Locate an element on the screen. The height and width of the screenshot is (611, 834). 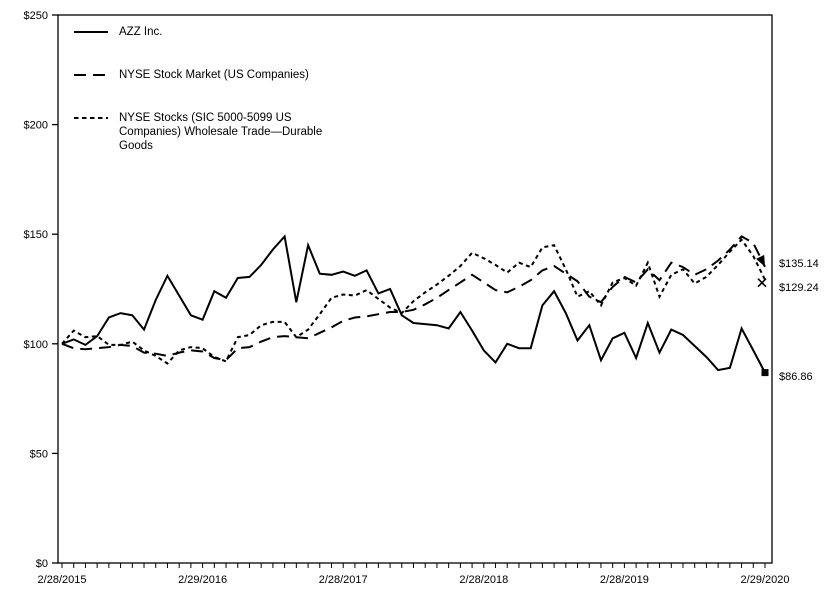
y-axis-tick-label: $0 is located at coordinates (42, 564).